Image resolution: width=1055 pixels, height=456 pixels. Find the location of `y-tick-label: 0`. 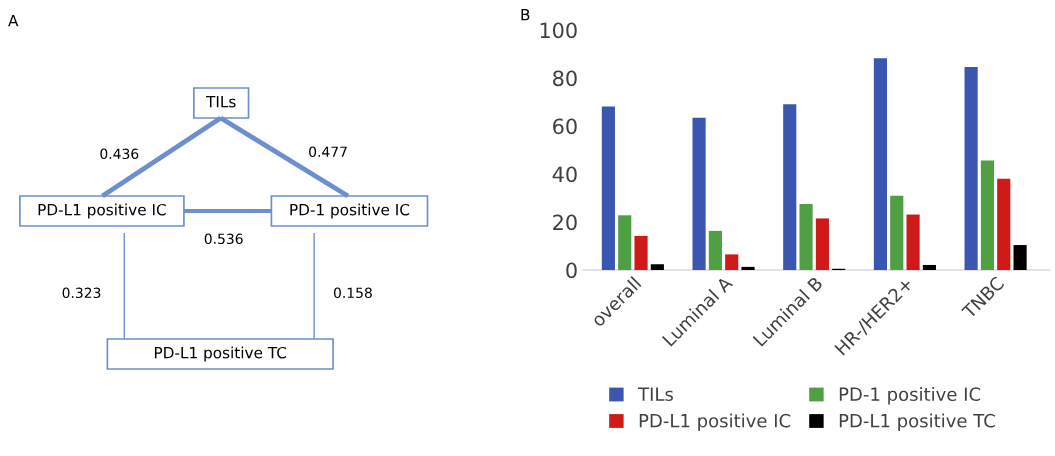

y-tick-label: 0 is located at coordinates (571, 270).